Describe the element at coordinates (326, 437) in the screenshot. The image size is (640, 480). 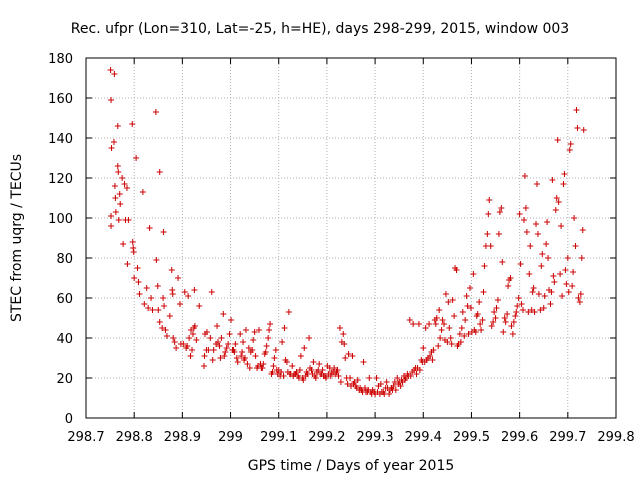
I see `x-tick-label: 299.2` at that location.